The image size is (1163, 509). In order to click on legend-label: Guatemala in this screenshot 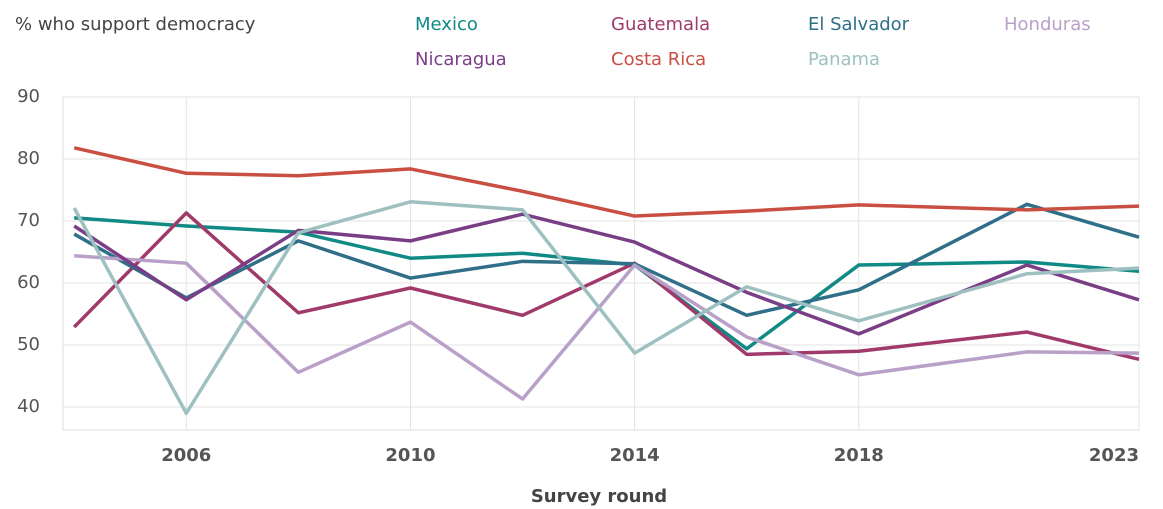, I will do `click(660, 24)`.